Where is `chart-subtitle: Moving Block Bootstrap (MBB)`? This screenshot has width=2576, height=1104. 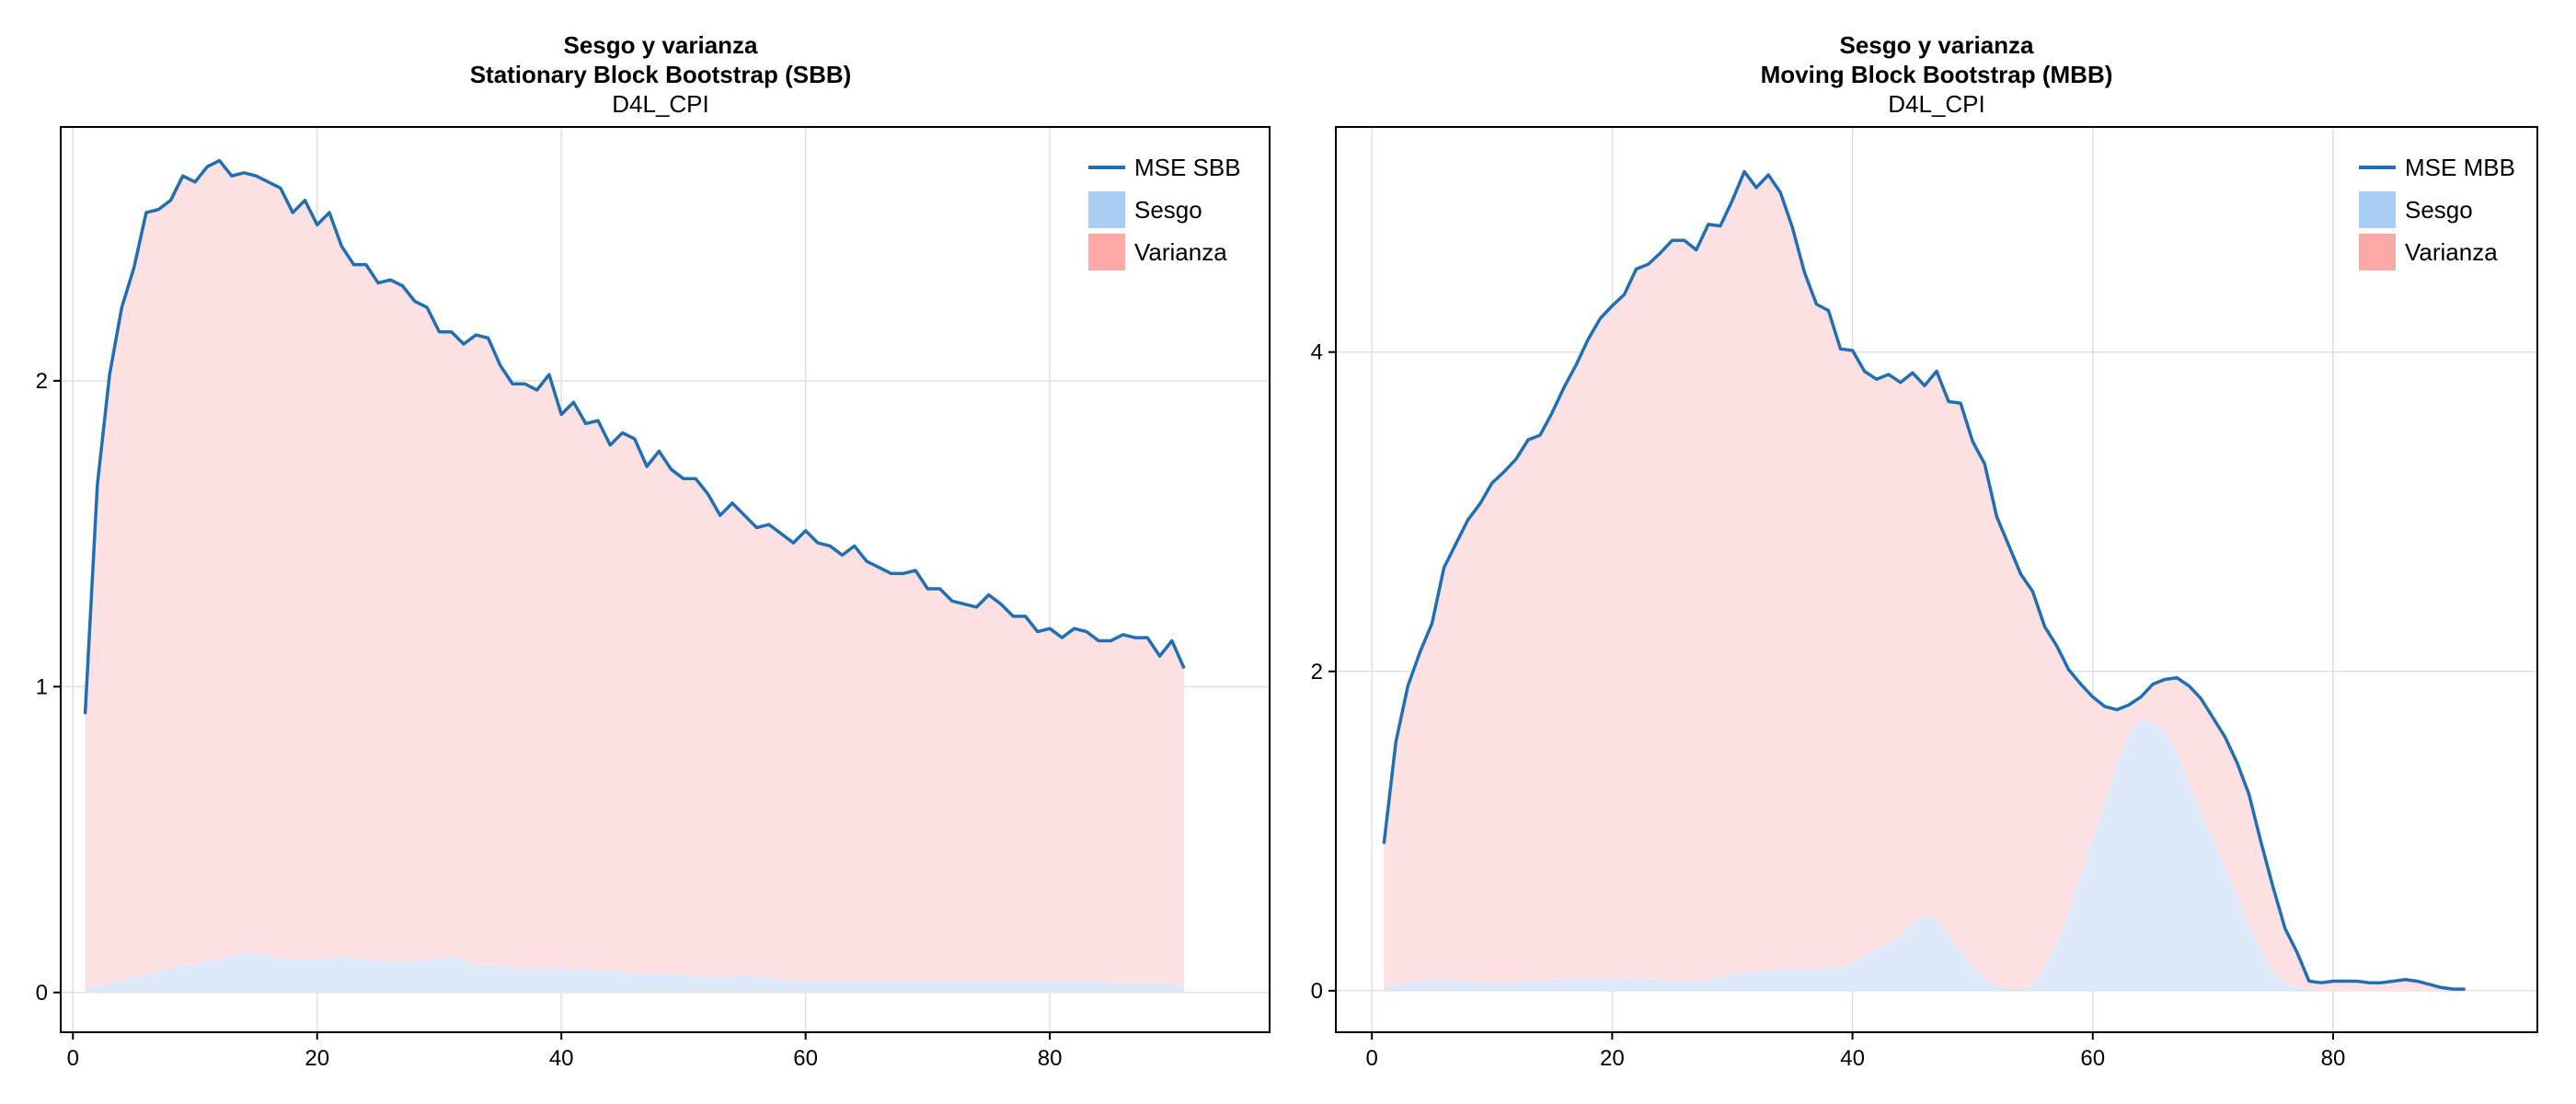 chart-subtitle: Moving Block Bootstrap (MBB) is located at coordinates (1937, 74).